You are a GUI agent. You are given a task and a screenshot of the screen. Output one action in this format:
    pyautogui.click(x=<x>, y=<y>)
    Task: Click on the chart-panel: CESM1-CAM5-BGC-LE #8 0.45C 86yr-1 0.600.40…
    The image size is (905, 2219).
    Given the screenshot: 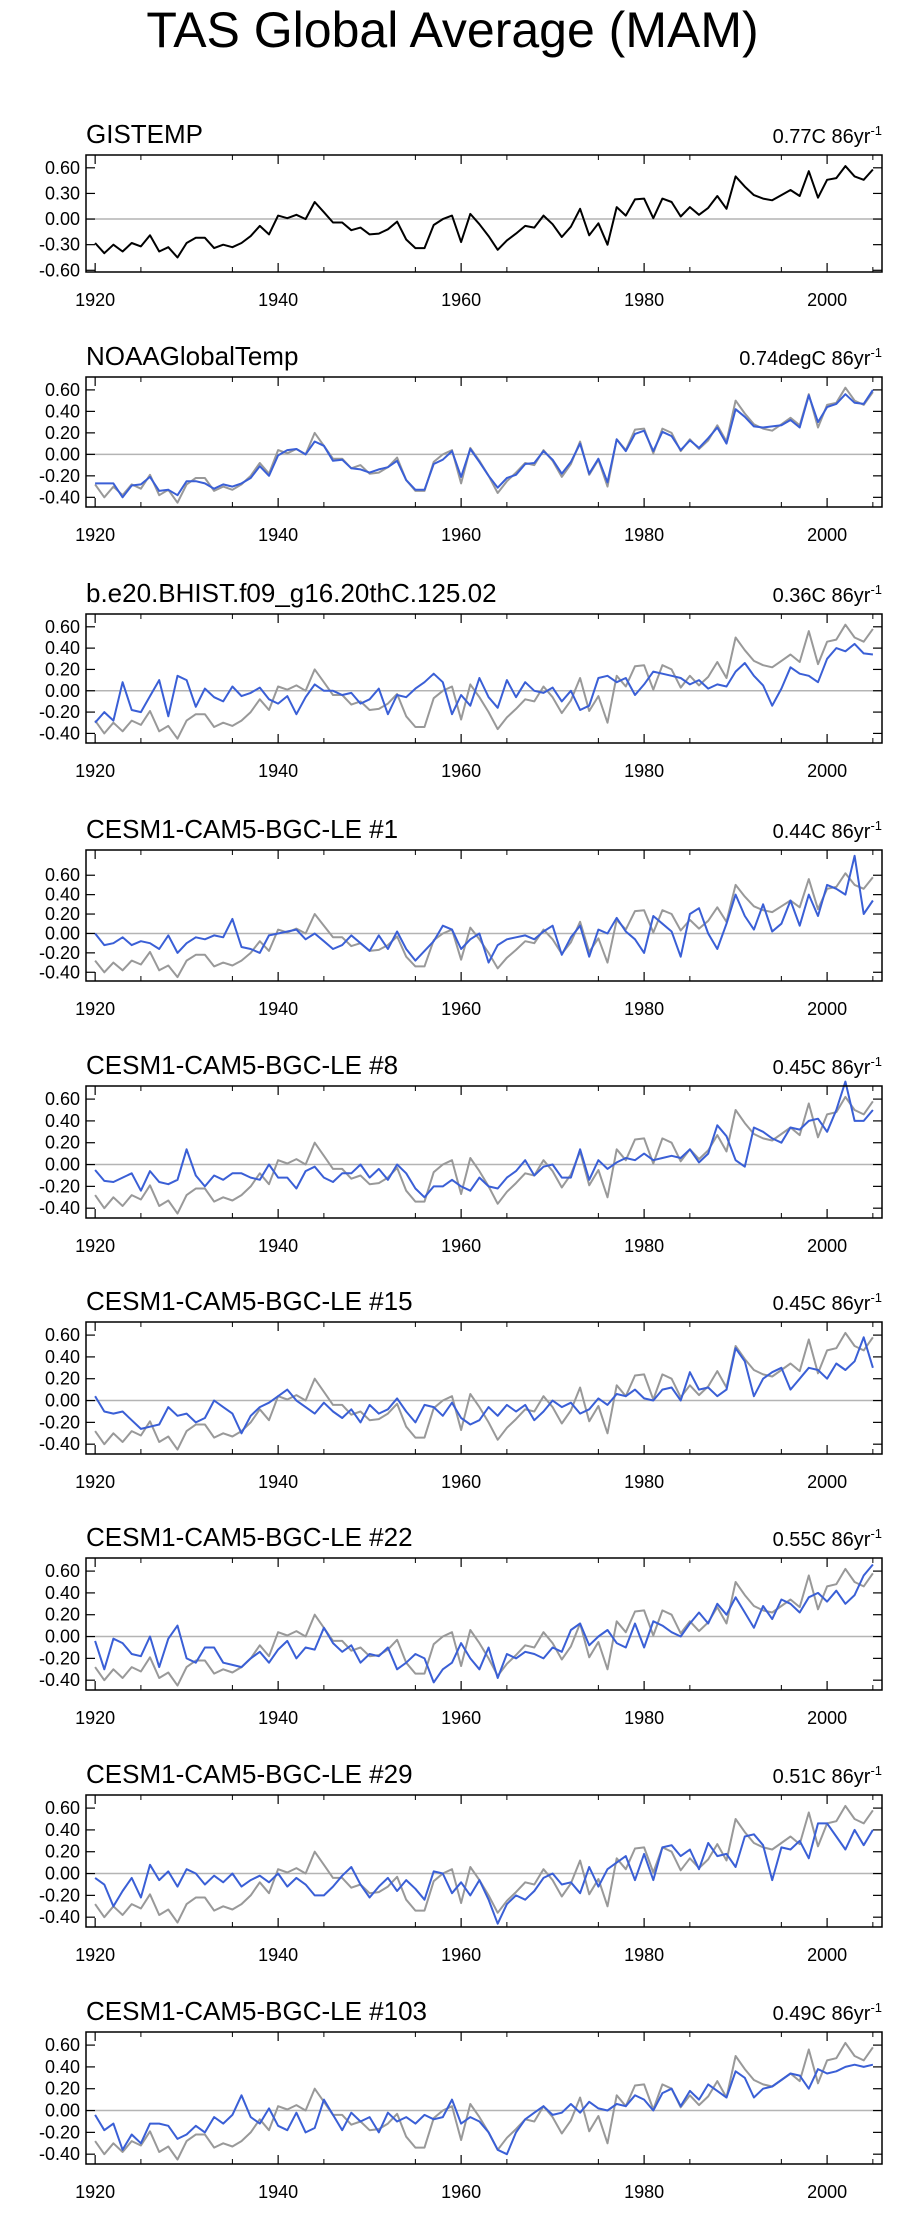 What is the action you would take?
    pyautogui.click(x=461, y=1153)
    